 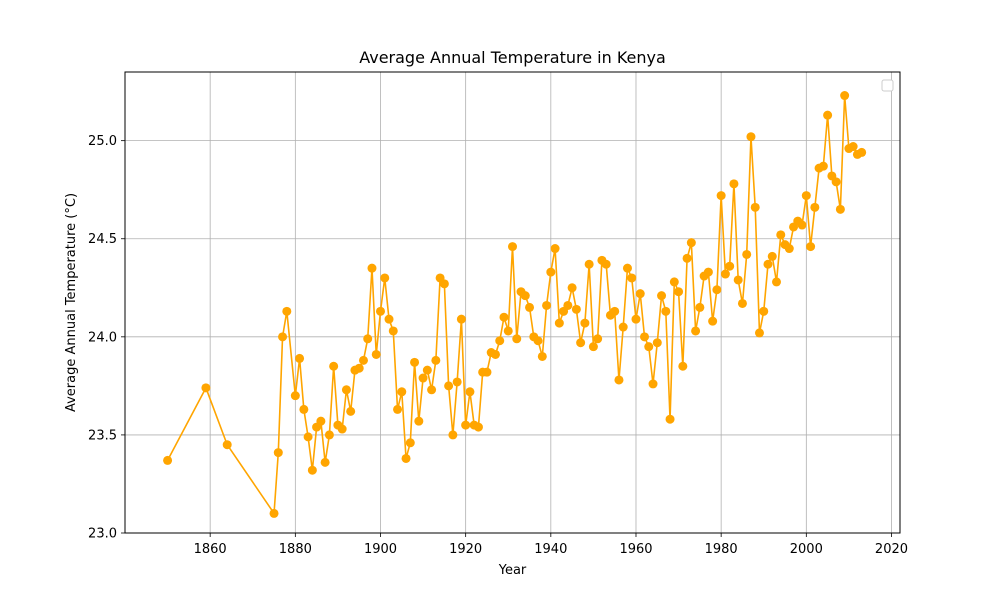 What do you see at coordinates (721, 549) in the screenshot?
I see `x-tick-label: 1980` at bounding box center [721, 549].